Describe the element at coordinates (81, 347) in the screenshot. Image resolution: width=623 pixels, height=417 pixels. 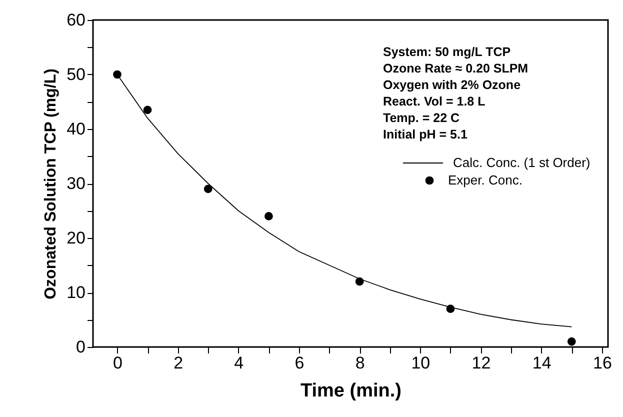
I see `y-tick-label: 0` at that location.